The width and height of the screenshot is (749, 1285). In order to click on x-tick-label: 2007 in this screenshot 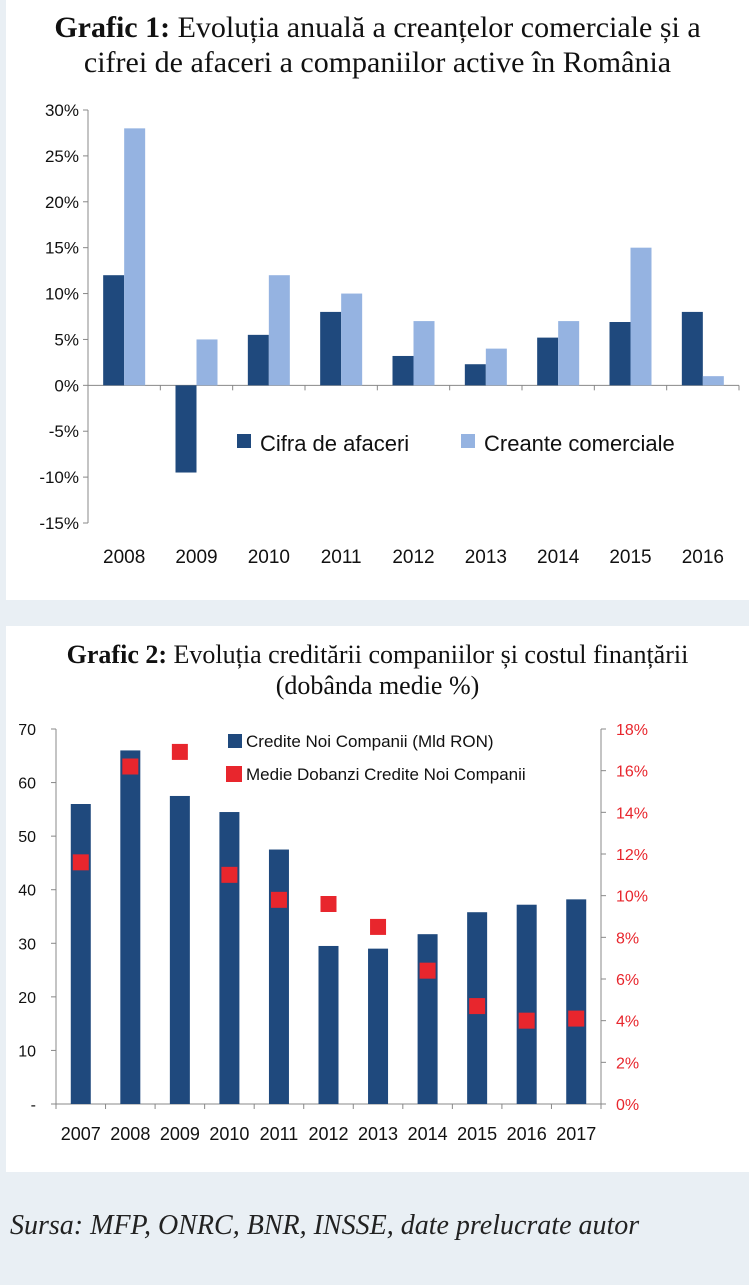, I will do `click(81, 1134)`.